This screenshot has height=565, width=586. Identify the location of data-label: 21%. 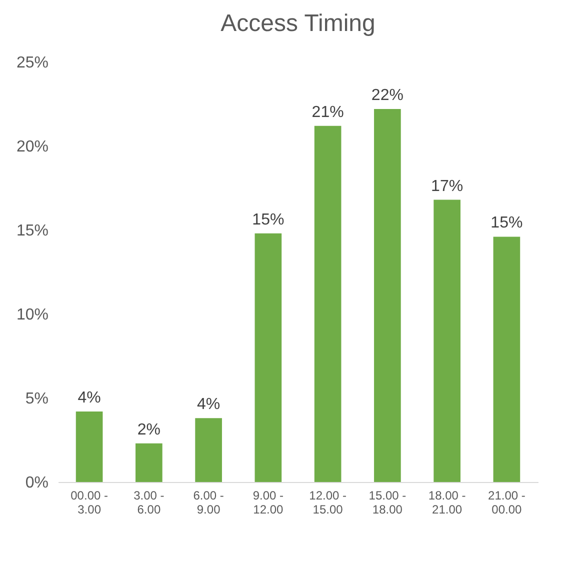
(328, 112).